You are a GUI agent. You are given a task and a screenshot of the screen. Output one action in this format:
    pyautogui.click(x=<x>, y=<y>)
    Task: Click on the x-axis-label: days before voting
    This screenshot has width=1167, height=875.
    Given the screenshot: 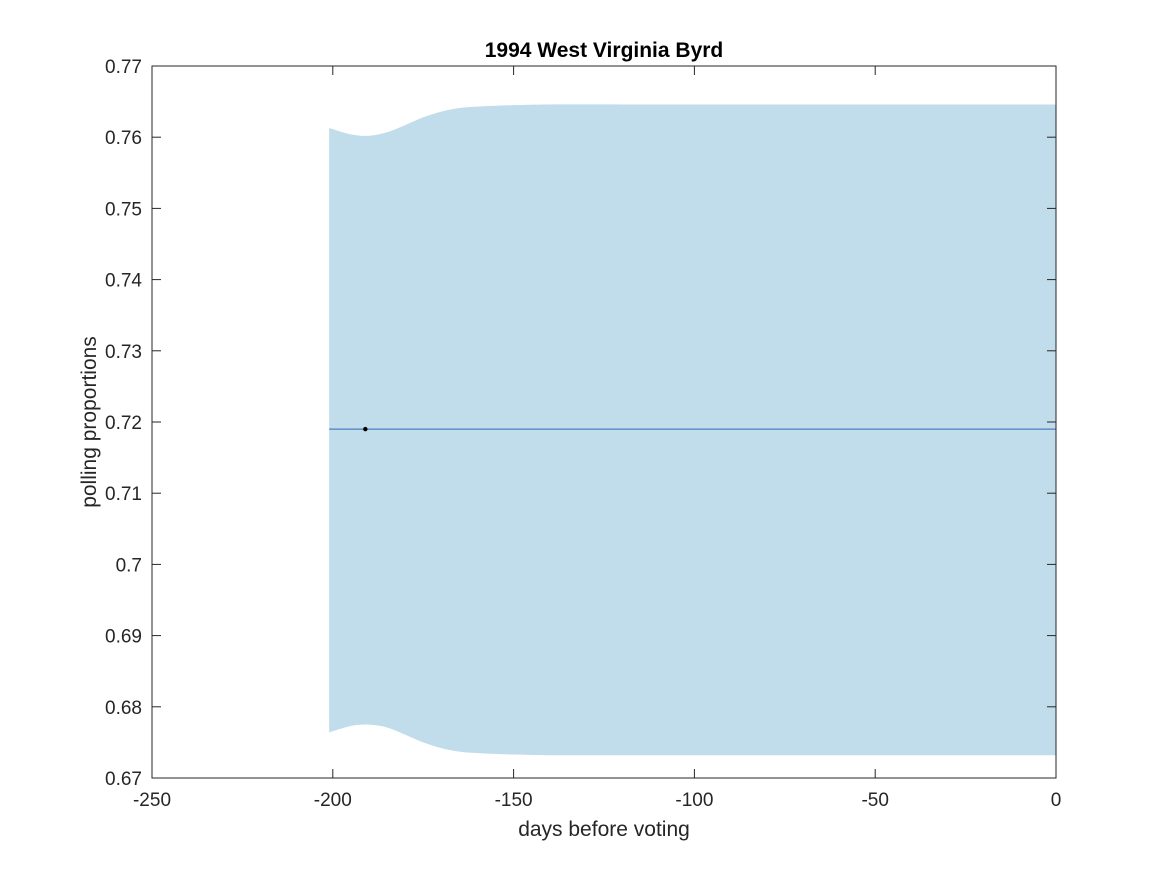 What is the action you would take?
    pyautogui.click(x=604, y=829)
    